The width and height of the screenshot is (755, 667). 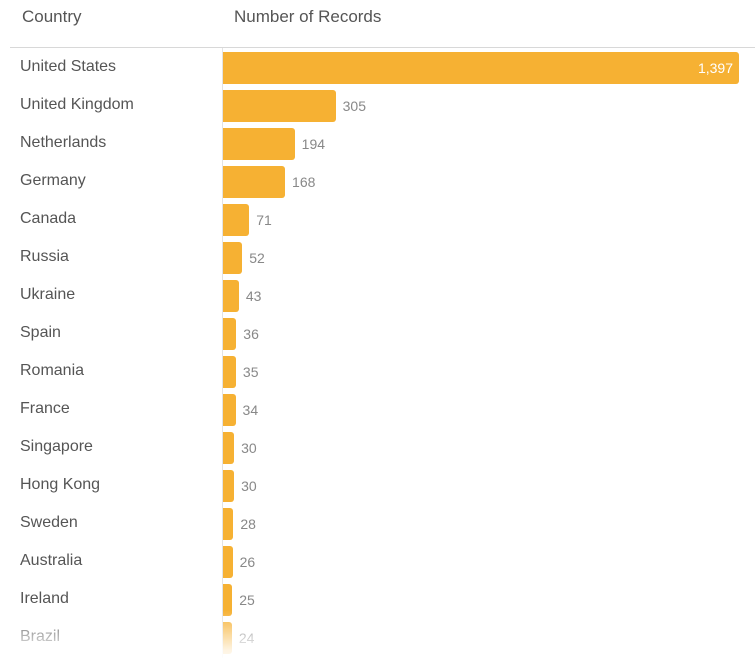 What do you see at coordinates (377, 486) in the screenshot?
I see `table-row: Hong Kong 30` at bounding box center [377, 486].